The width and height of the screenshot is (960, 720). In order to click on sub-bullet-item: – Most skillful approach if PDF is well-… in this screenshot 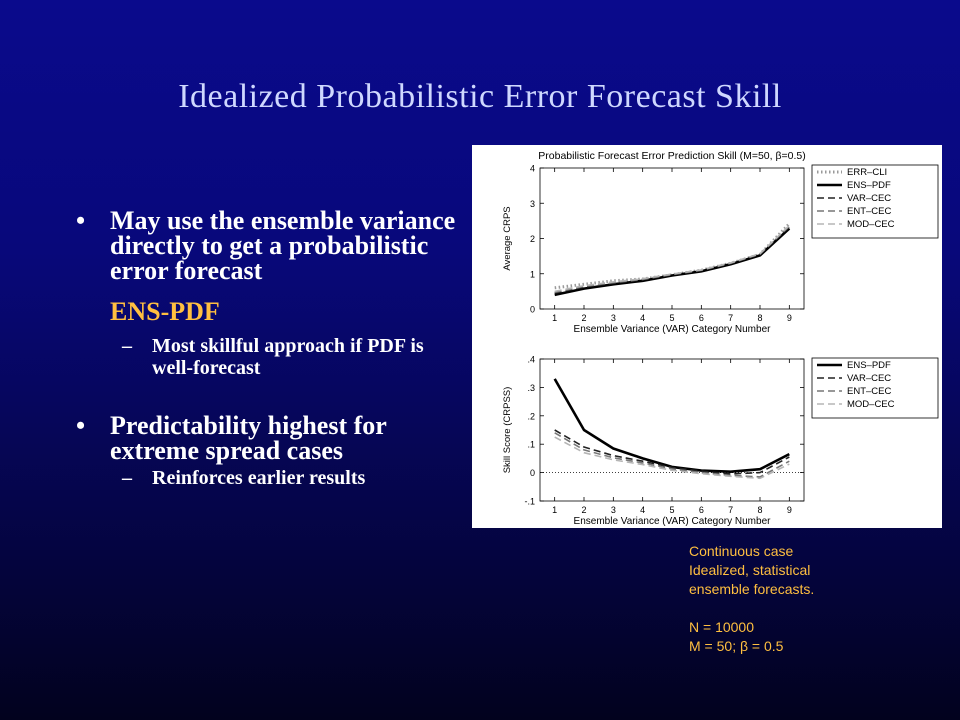, I will do `click(264, 357)`.